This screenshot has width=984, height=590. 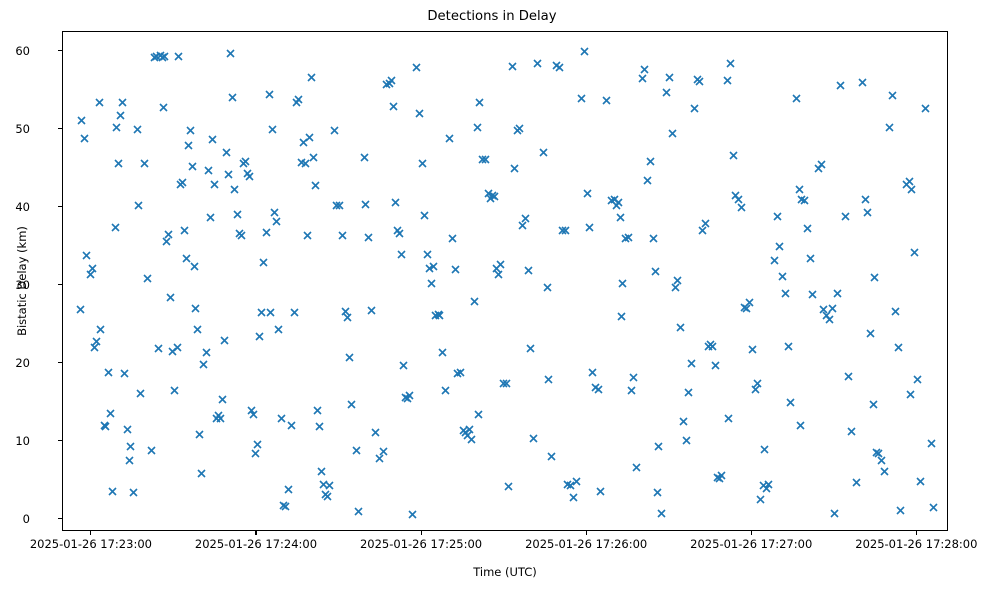 I want to click on page-title: Detections in Delay, so click(x=492, y=16).